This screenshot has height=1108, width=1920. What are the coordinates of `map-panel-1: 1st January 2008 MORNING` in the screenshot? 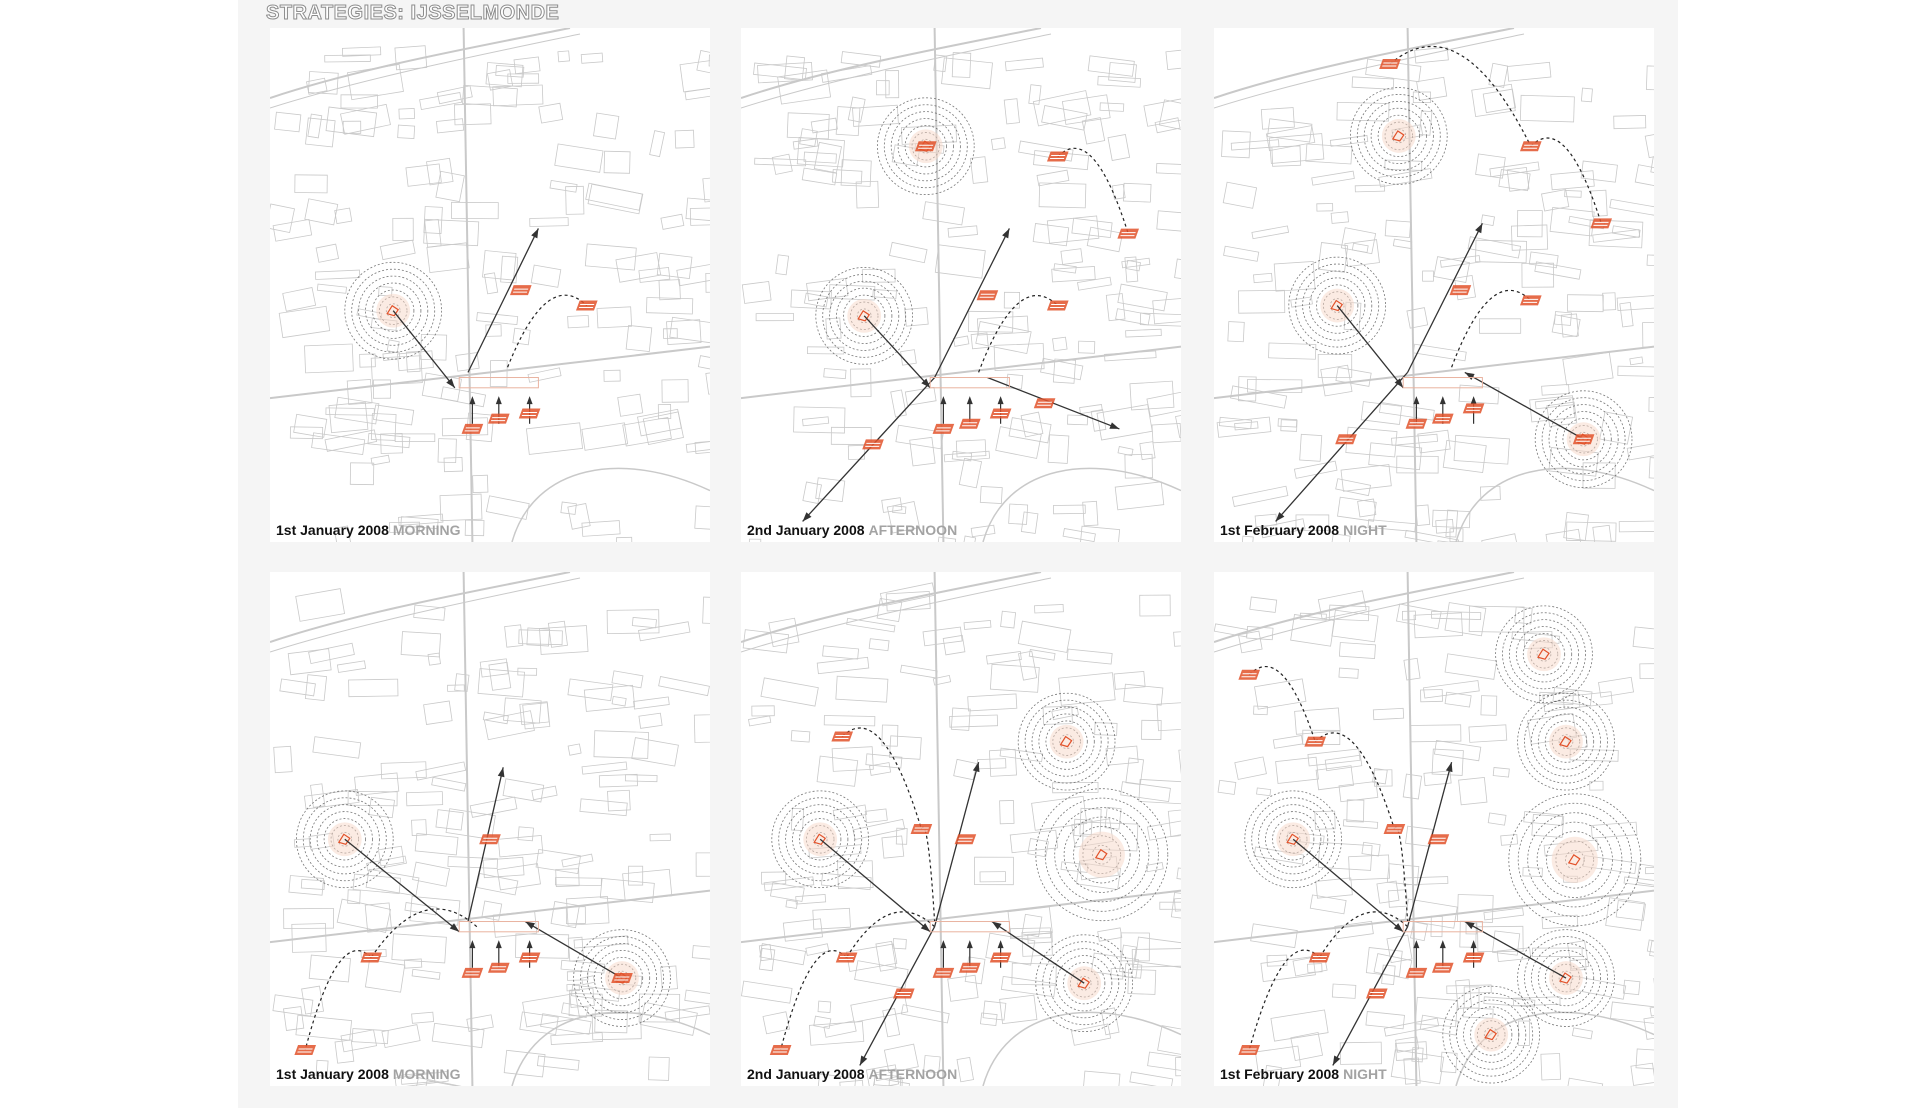 It's located at (490, 285).